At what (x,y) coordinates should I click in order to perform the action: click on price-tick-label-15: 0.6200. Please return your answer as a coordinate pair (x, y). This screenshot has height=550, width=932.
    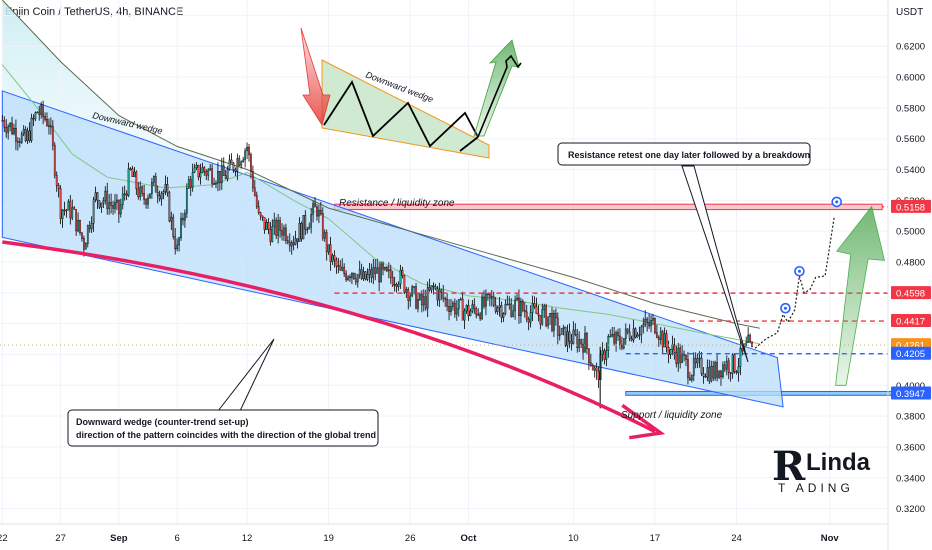
    Looking at the image, I should click on (910, 47).